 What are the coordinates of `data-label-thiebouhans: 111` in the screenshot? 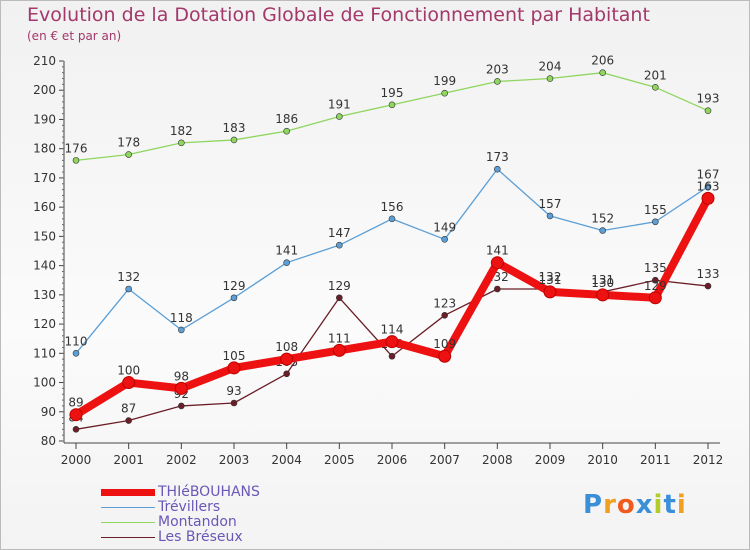 It's located at (339, 338).